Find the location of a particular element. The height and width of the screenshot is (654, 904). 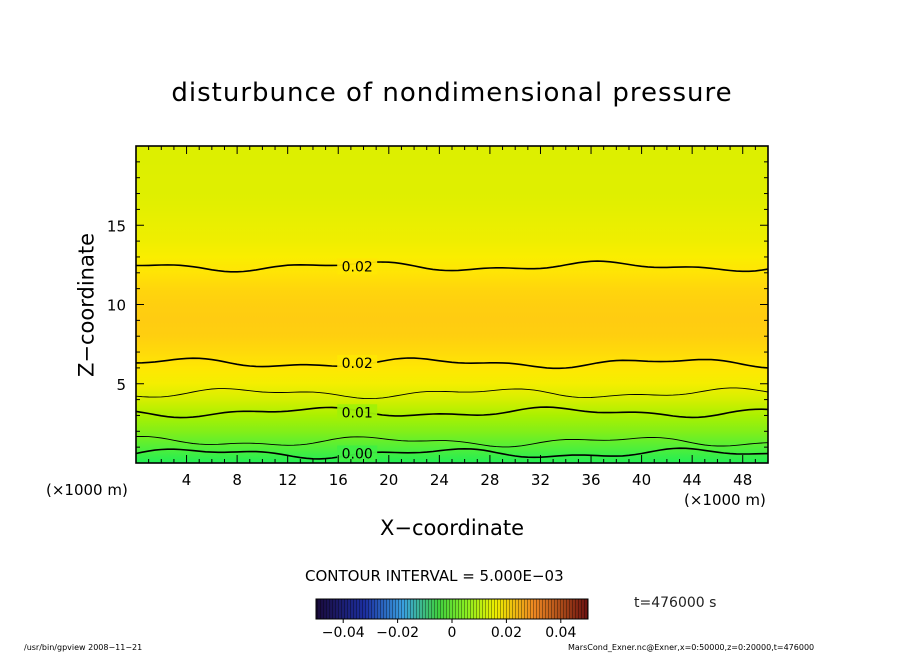

x-tick-label: 28 is located at coordinates (489, 480).